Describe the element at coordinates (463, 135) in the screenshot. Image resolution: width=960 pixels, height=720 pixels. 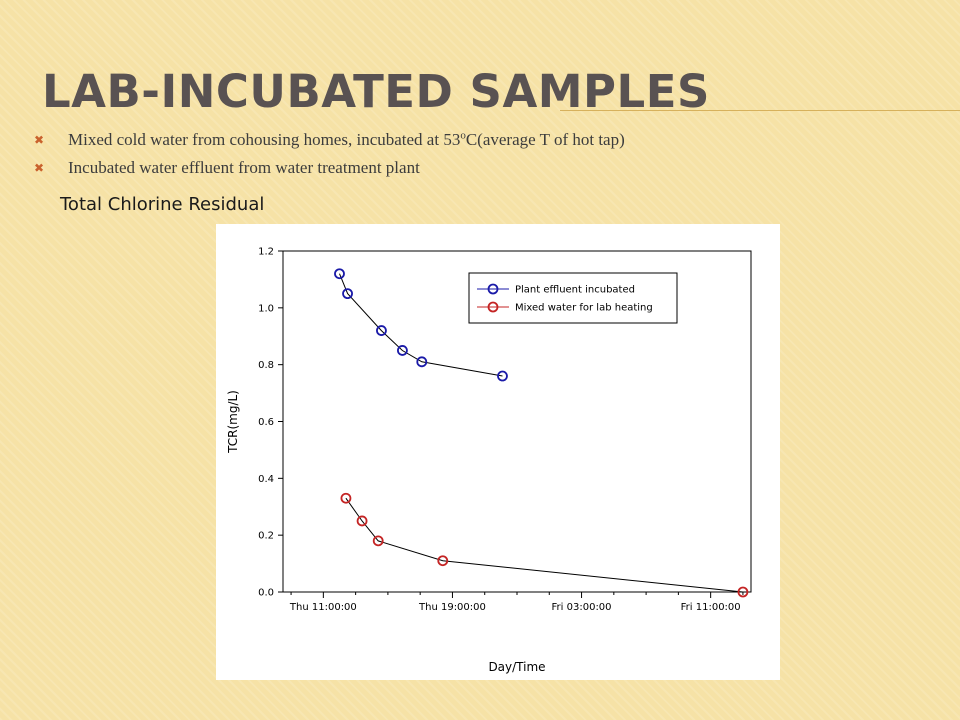
I see `bullet-superscript: o` at that location.